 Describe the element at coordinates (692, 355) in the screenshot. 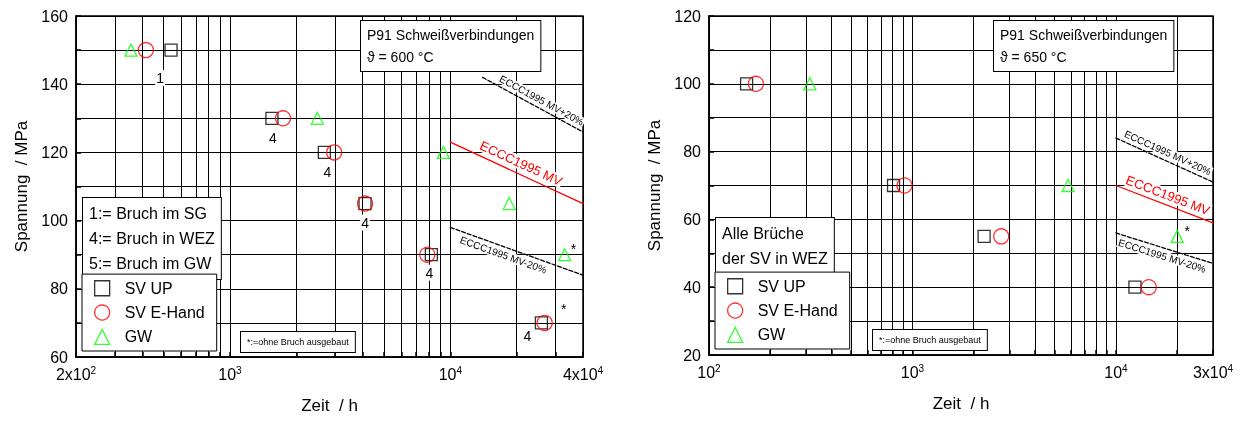

I see `y-tick-label: 20` at that location.